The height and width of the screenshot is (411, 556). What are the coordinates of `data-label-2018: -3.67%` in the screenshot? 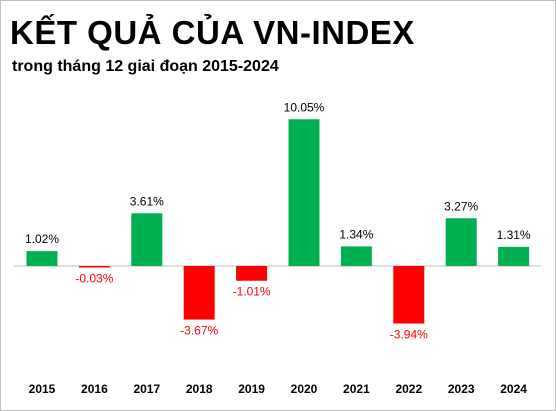 It's located at (199, 331).